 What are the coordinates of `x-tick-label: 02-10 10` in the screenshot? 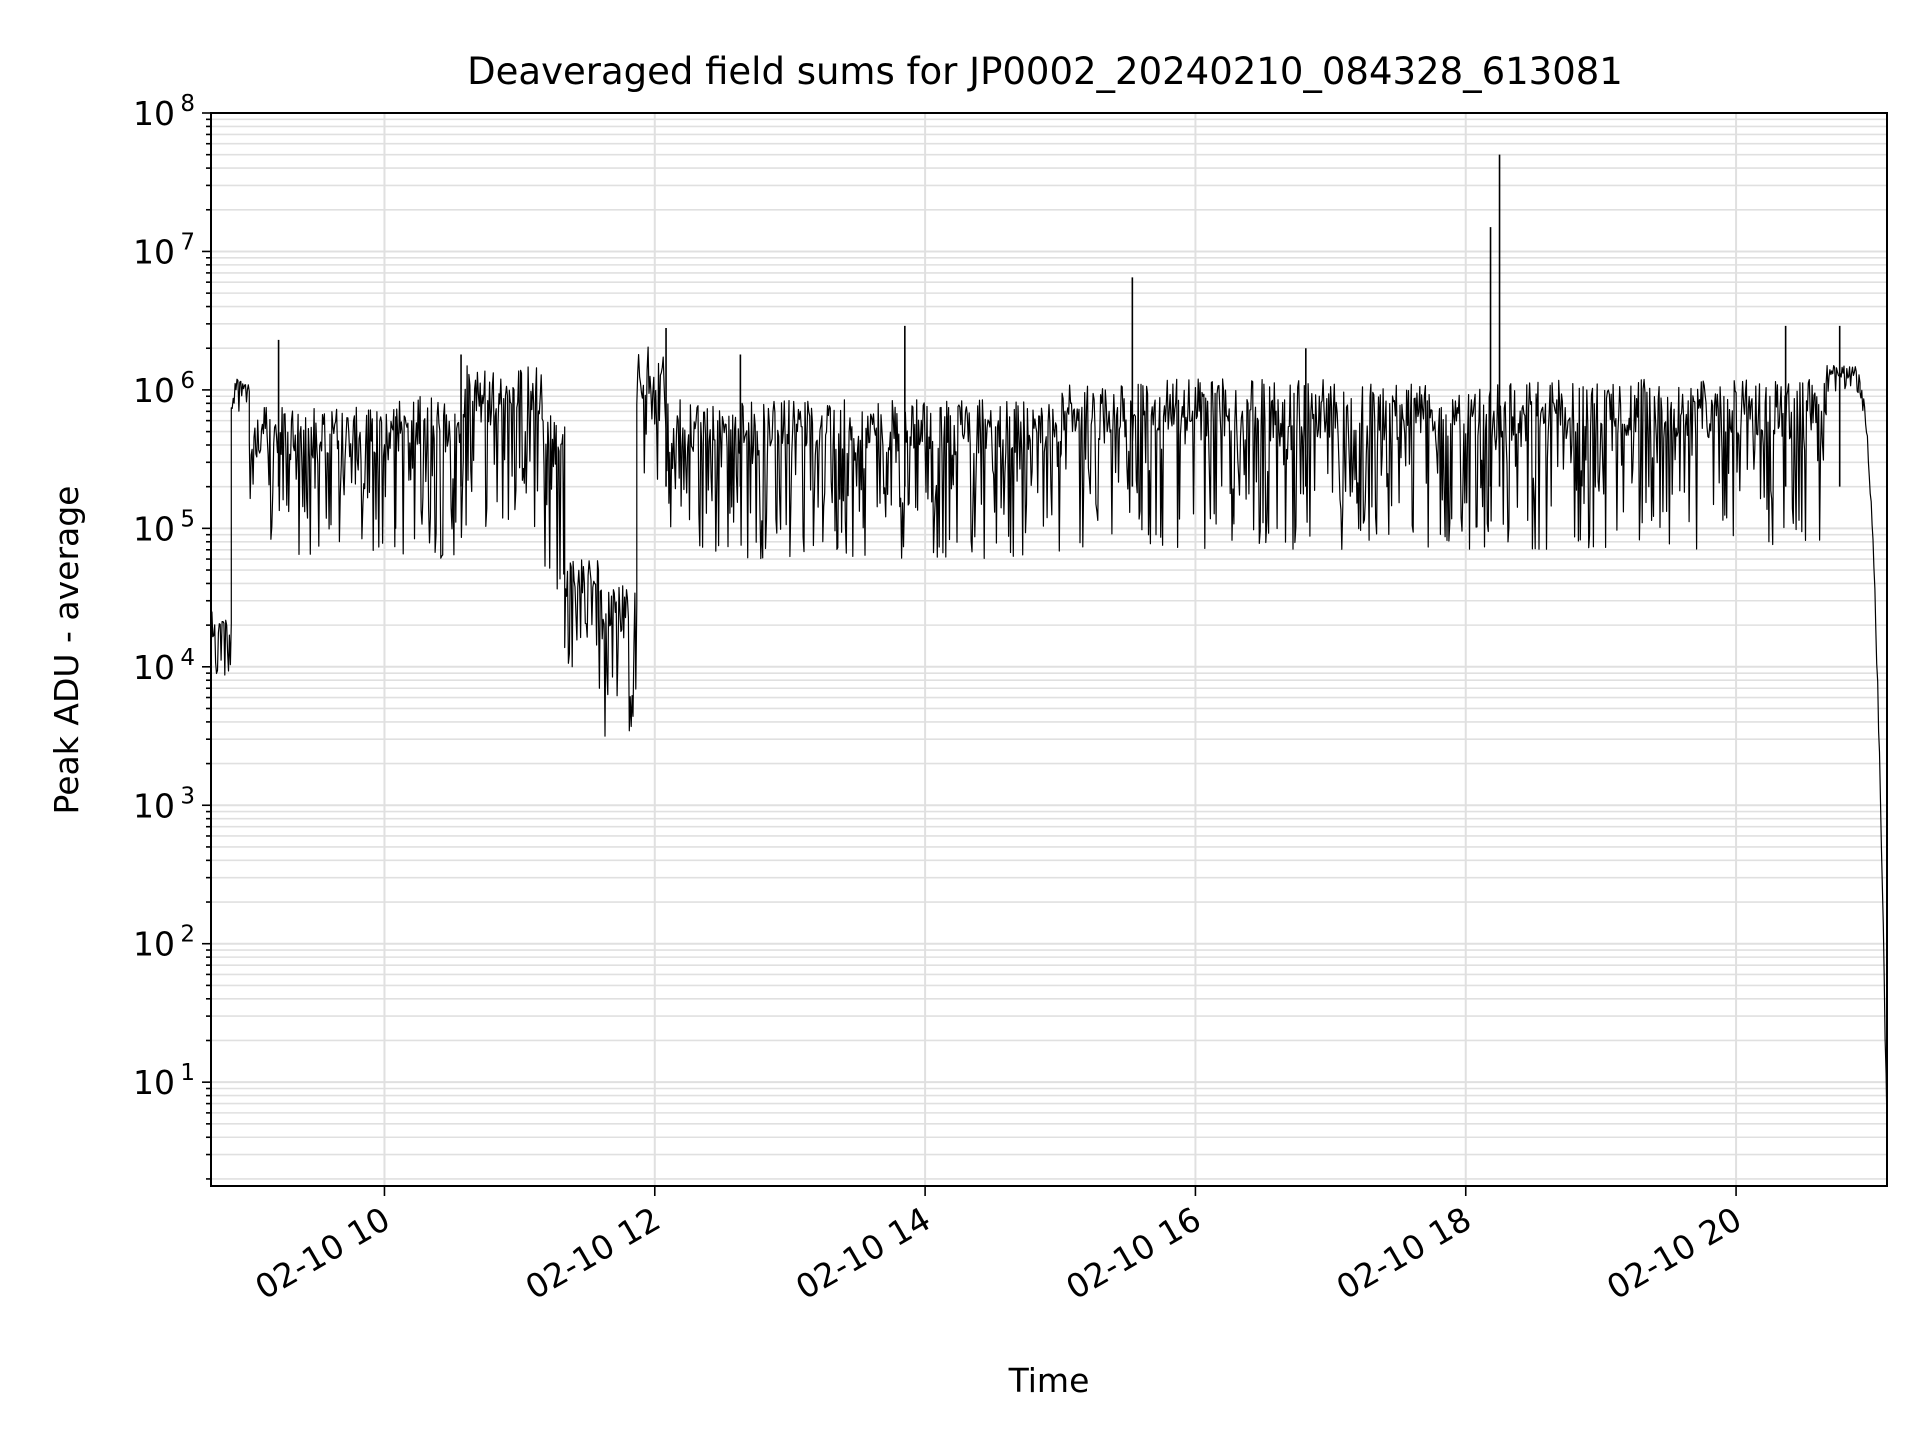 It's located at (322, 1253).